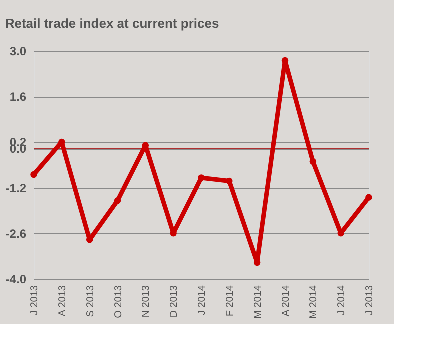 This screenshot has height=339, width=439. Describe the element at coordinates (16, 188) in the screenshot. I see `y-tick-label: -1.2` at that location.